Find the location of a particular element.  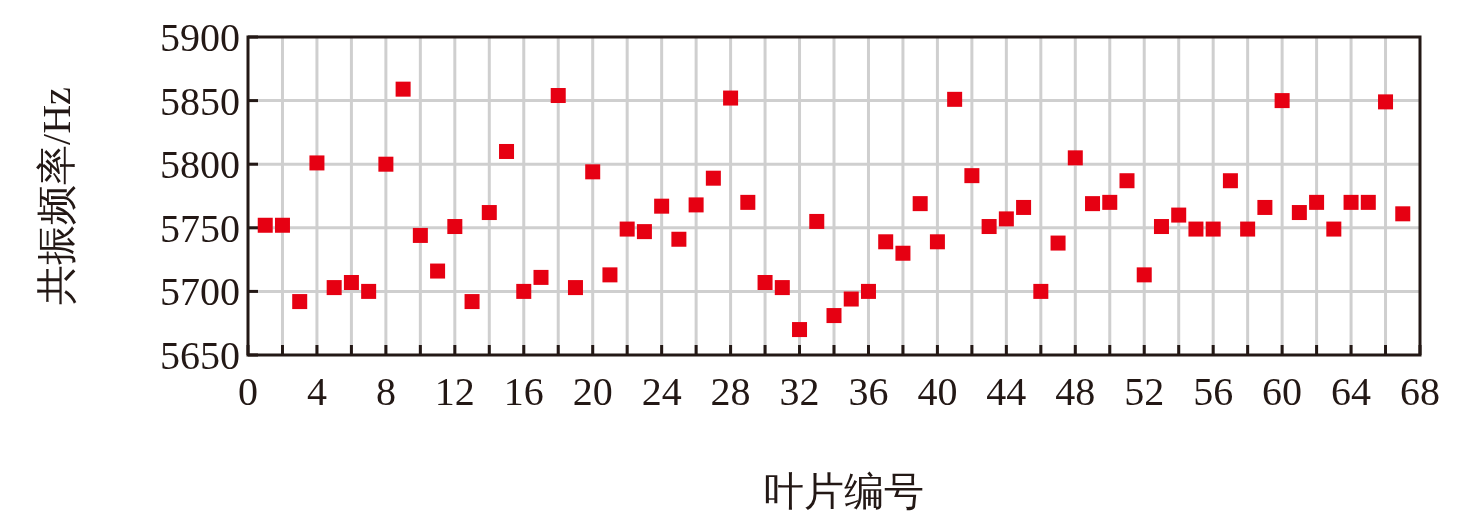

x-tick-label: 28 is located at coordinates (730, 391).